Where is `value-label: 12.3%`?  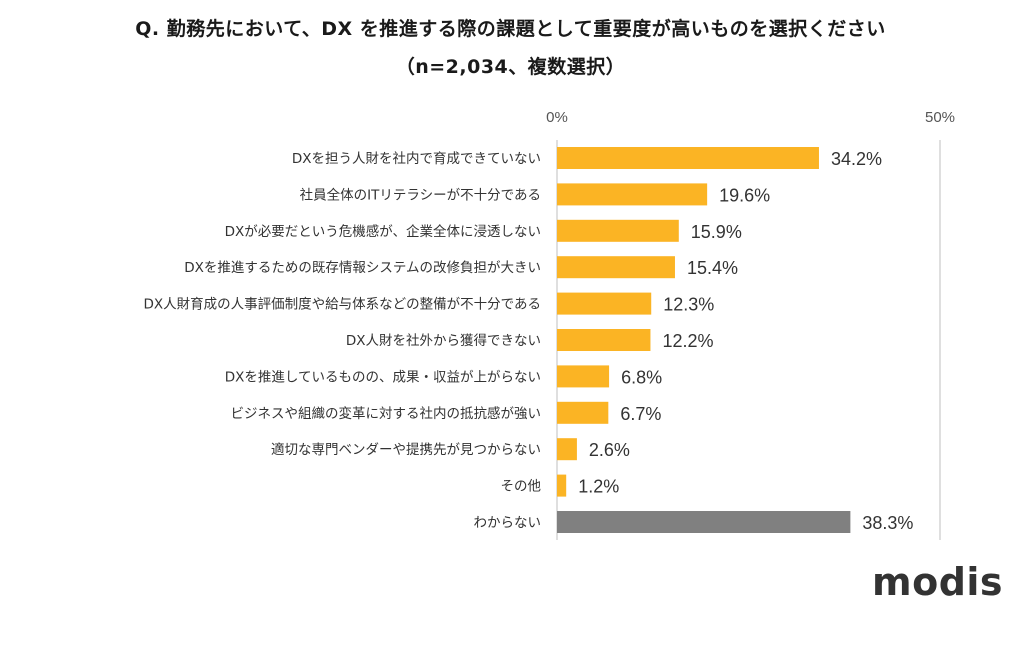
value-label: 12.3% is located at coordinates (688, 305).